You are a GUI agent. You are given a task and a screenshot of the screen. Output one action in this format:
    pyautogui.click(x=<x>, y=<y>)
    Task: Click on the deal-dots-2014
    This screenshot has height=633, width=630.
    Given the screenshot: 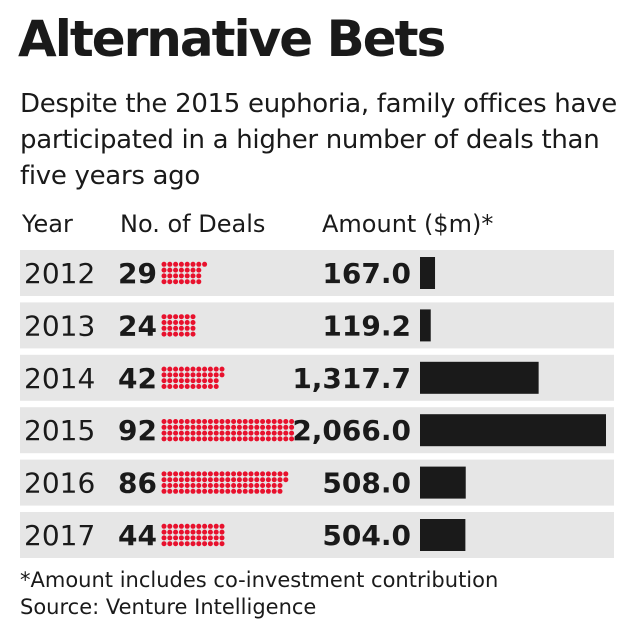 What is the action you would take?
    pyautogui.click(x=193, y=377)
    